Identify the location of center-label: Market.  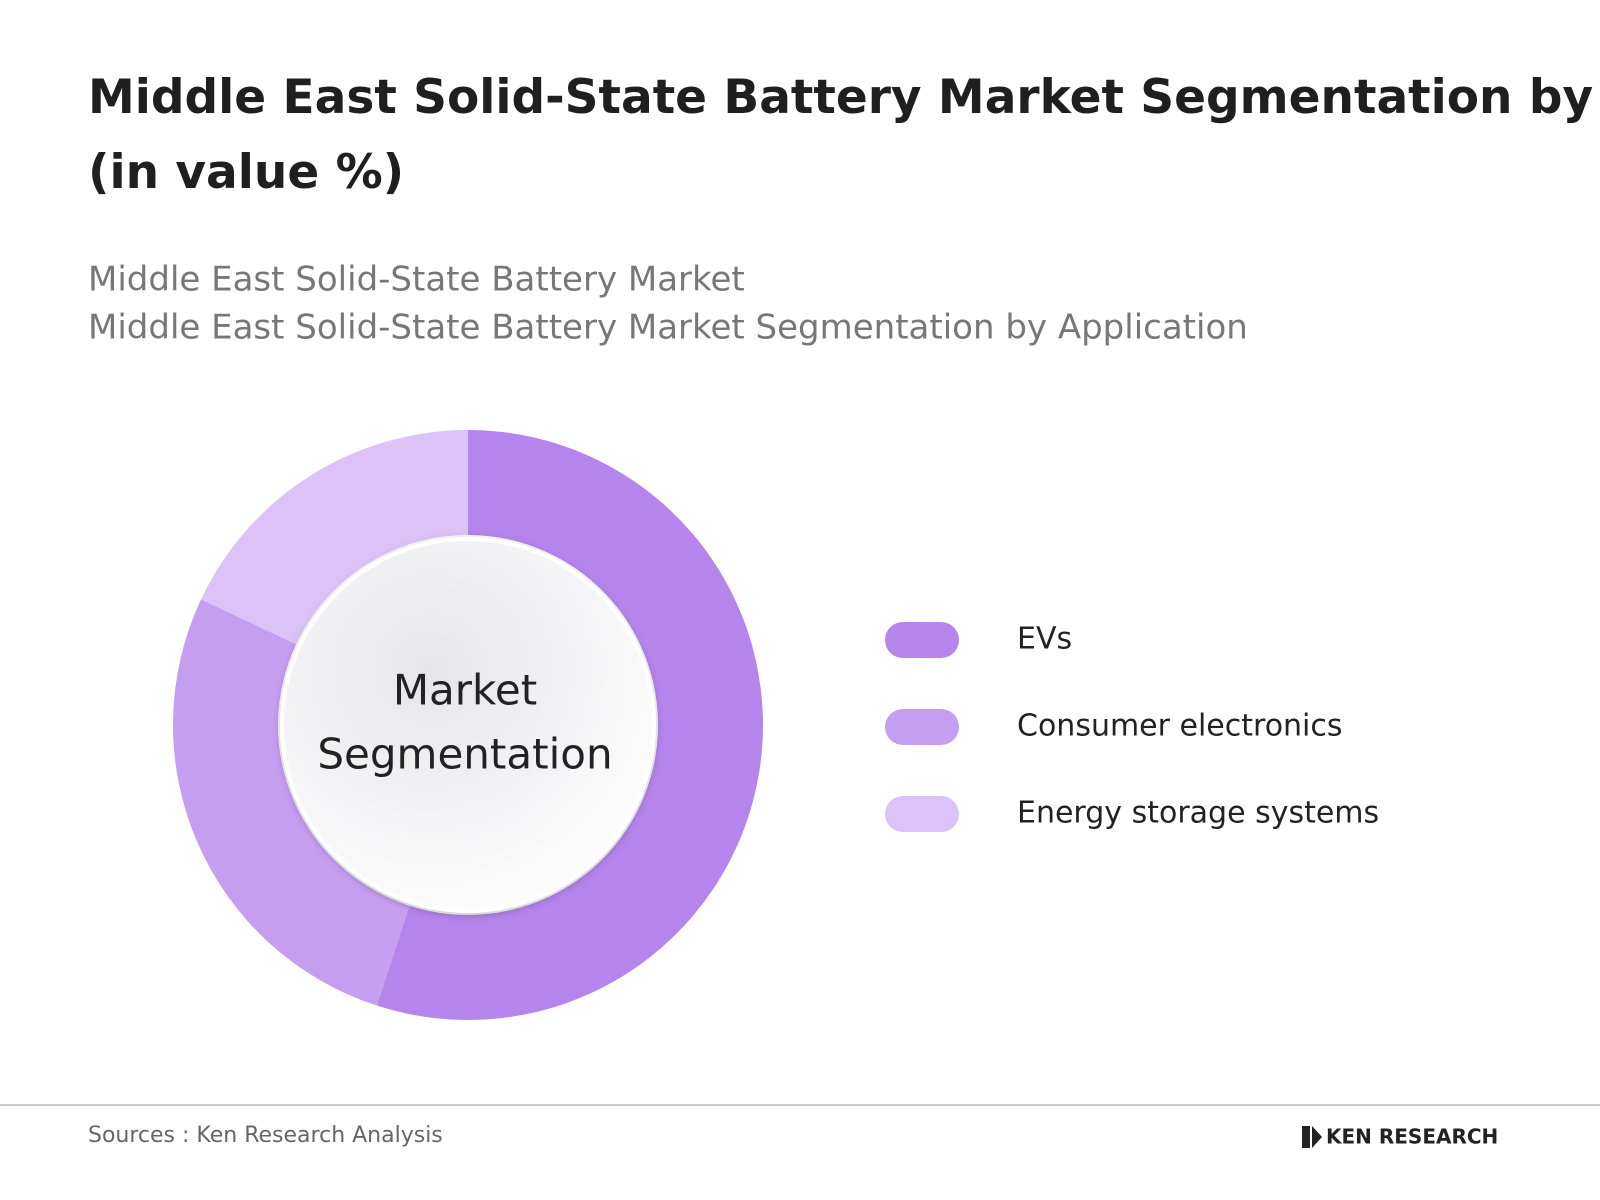
(465, 690).